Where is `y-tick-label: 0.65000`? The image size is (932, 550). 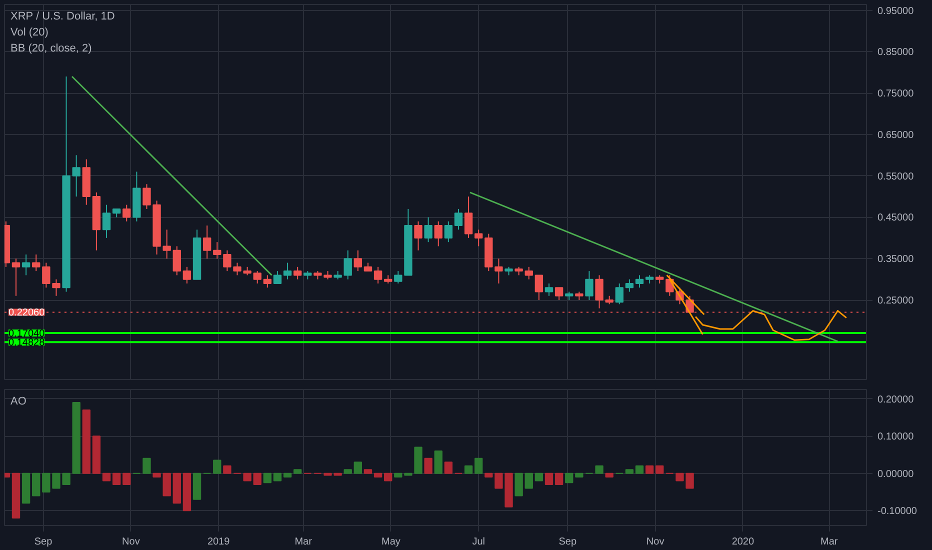 y-tick-label: 0.65000 is located at coordinates (896, 135).